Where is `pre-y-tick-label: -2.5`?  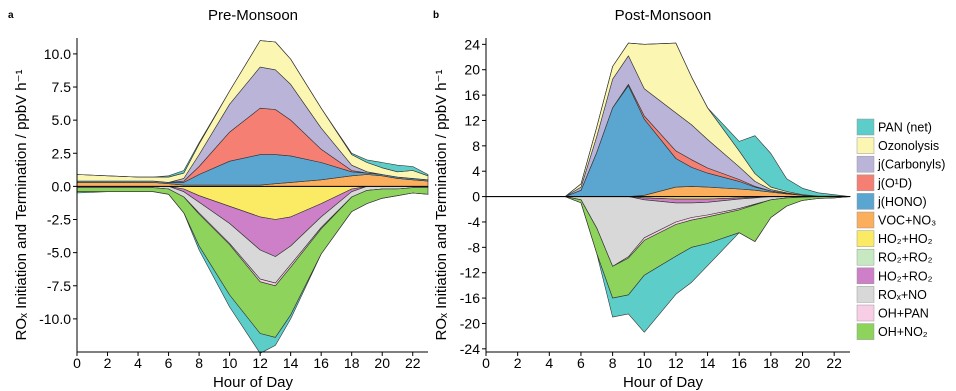
pre-y-tick-label: -2.5 is located at coordinates (59, 220).